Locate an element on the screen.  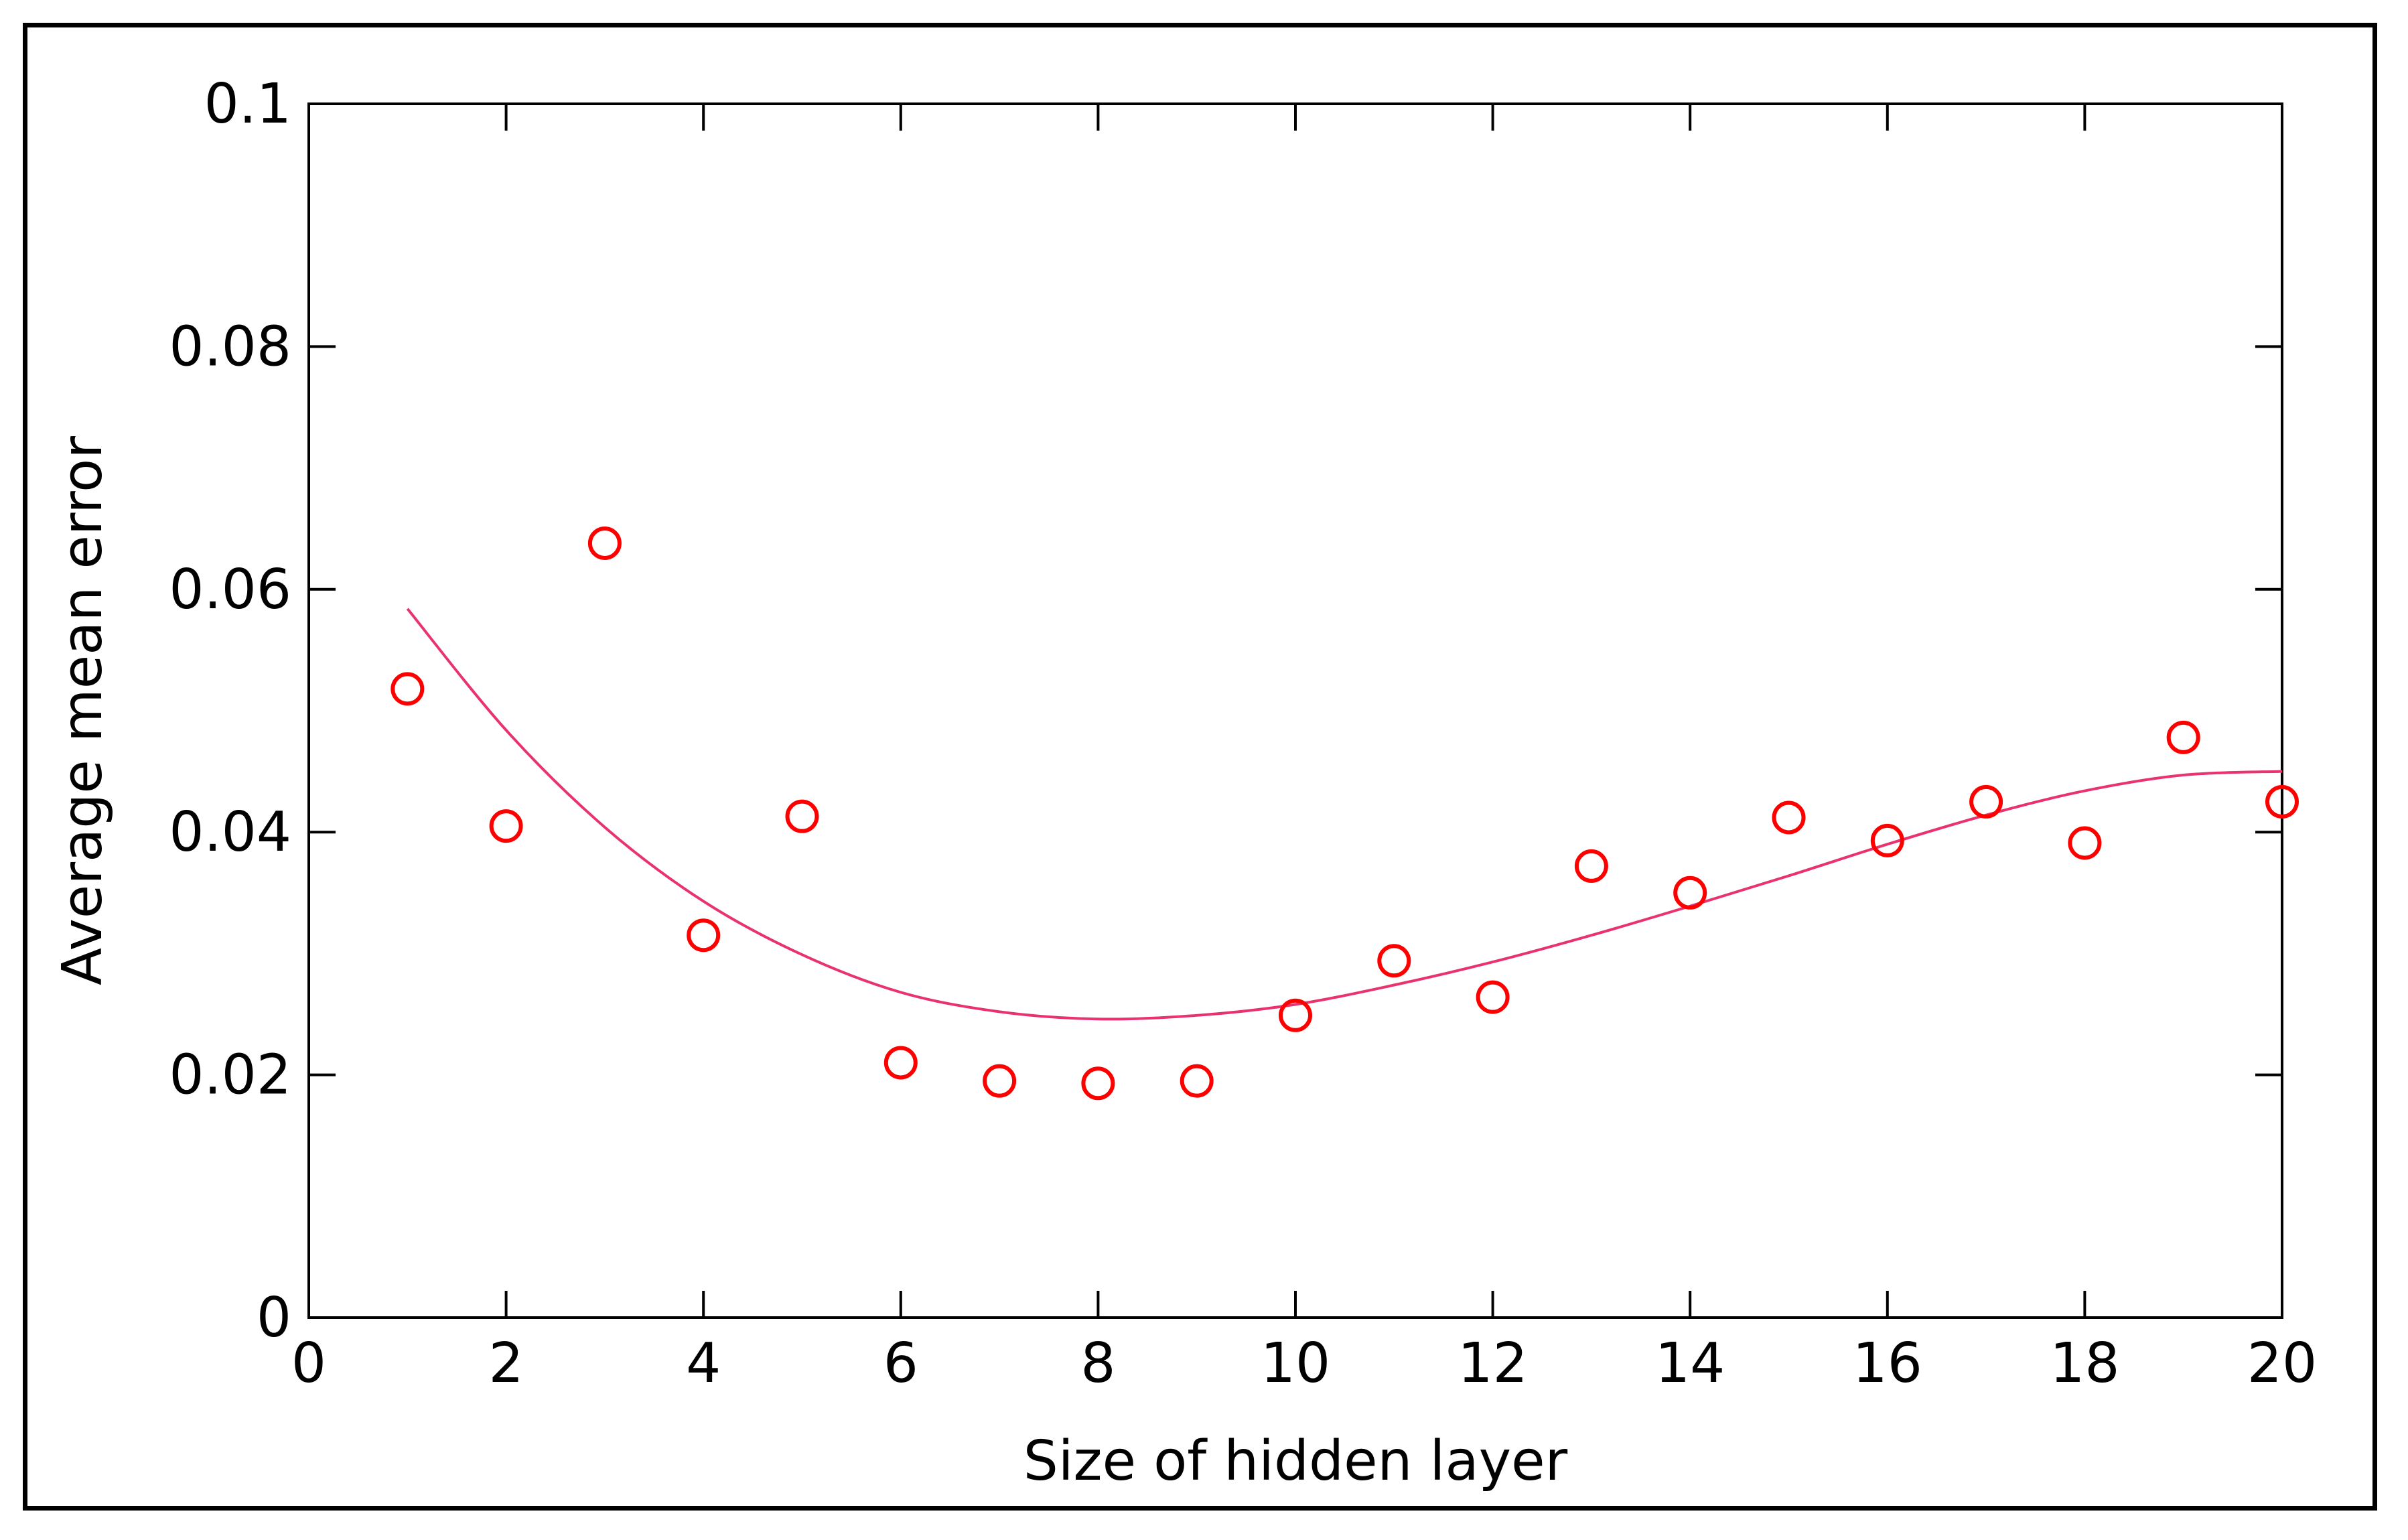
y-tick-label: 0.04 is located at coordinates (230, 832).